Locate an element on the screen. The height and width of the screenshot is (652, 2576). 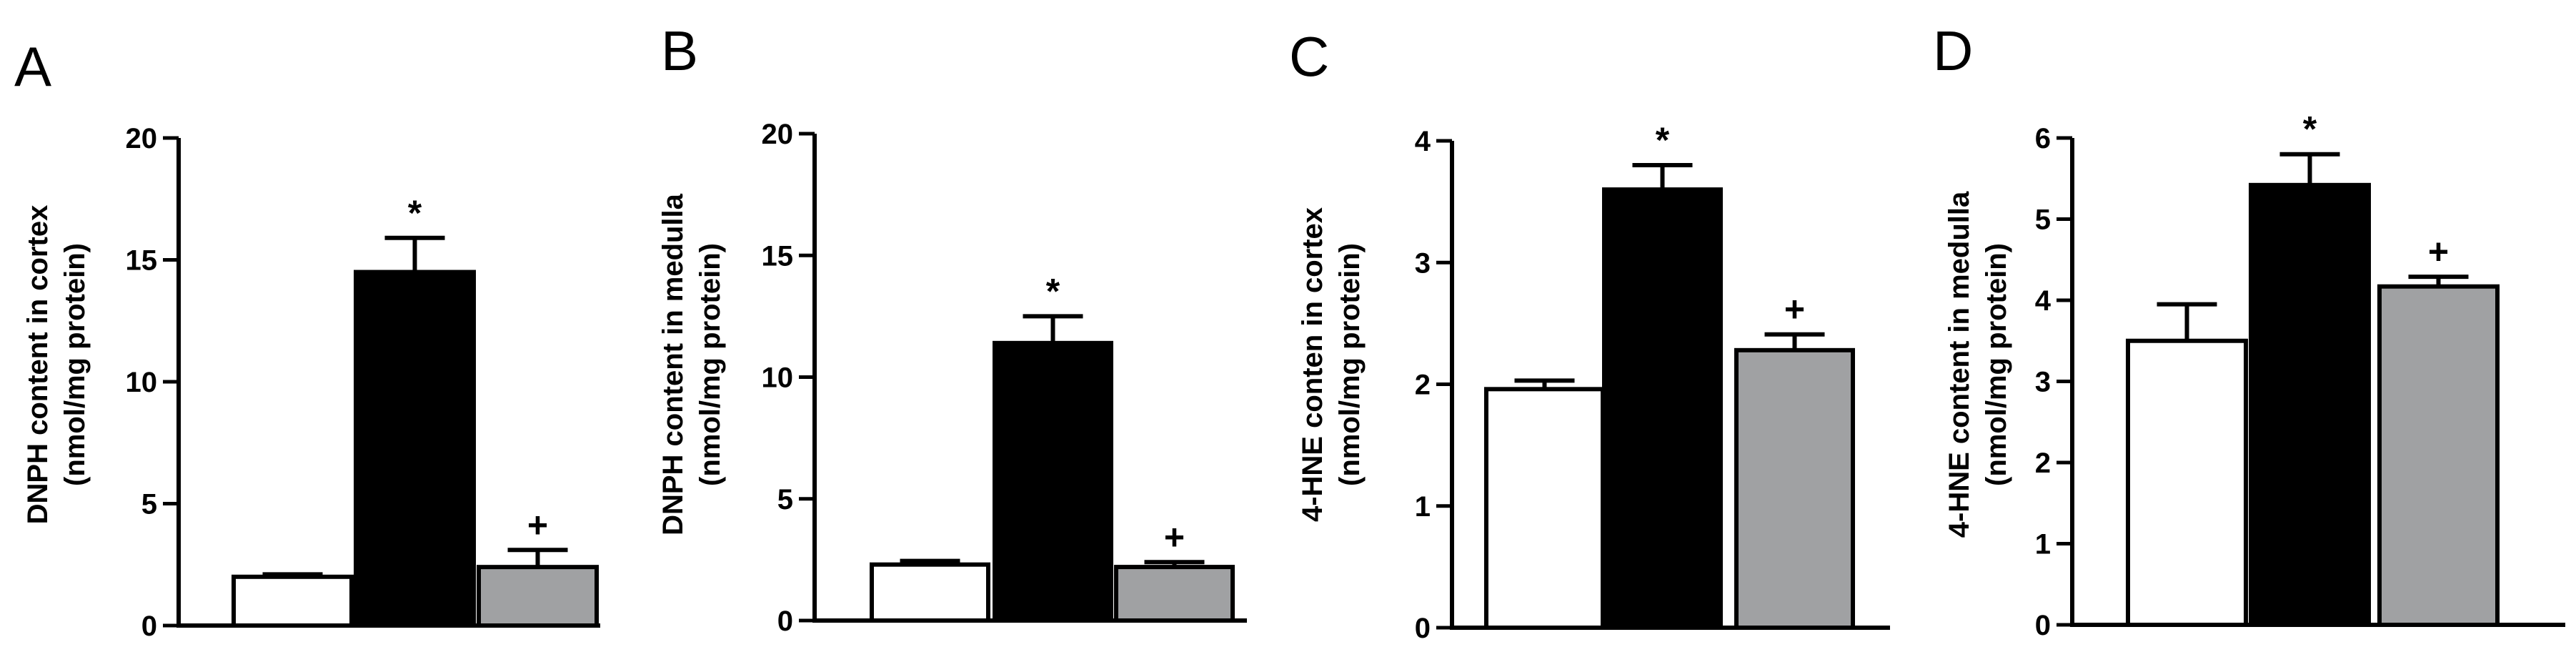
panel-letter: C is located at coordinates (1309, 56).